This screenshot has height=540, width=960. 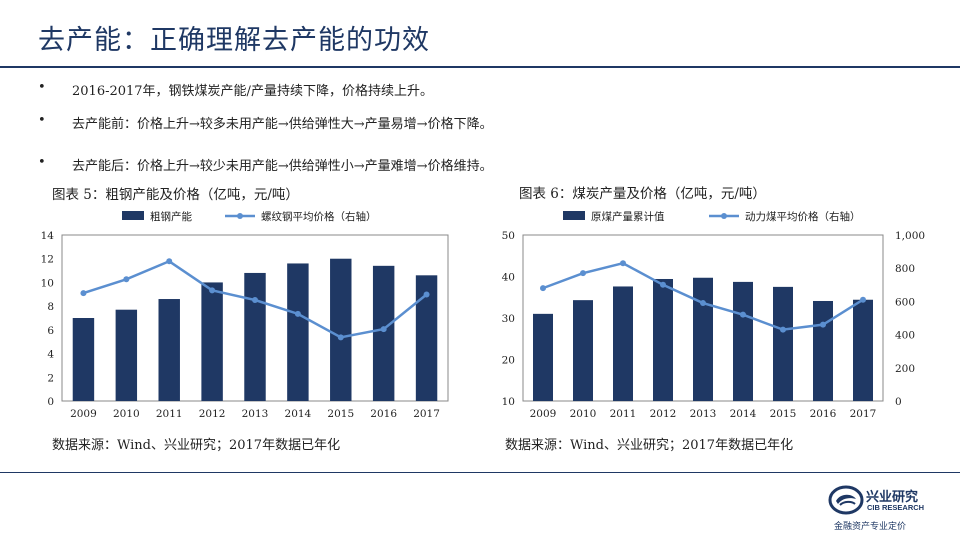 What do you see at coordinates (171, 216) in the screenshot?
I see `legend-bar-label: 粗钢产能` at bounding box center [171, 216].